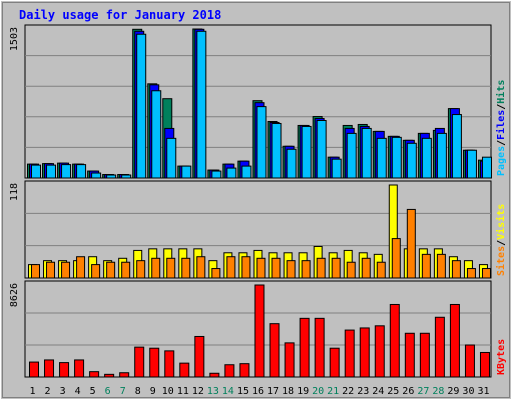  What do you see at coordinates (501, 222) in the screenshot?
I see `legend-entry: Visits` at bounding box center [501, 222].